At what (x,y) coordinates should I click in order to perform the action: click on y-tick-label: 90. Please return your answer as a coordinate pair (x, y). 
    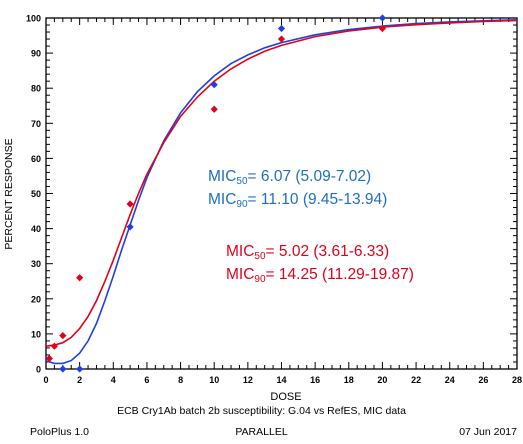
    Looking at the image, I should click on (36, 54).